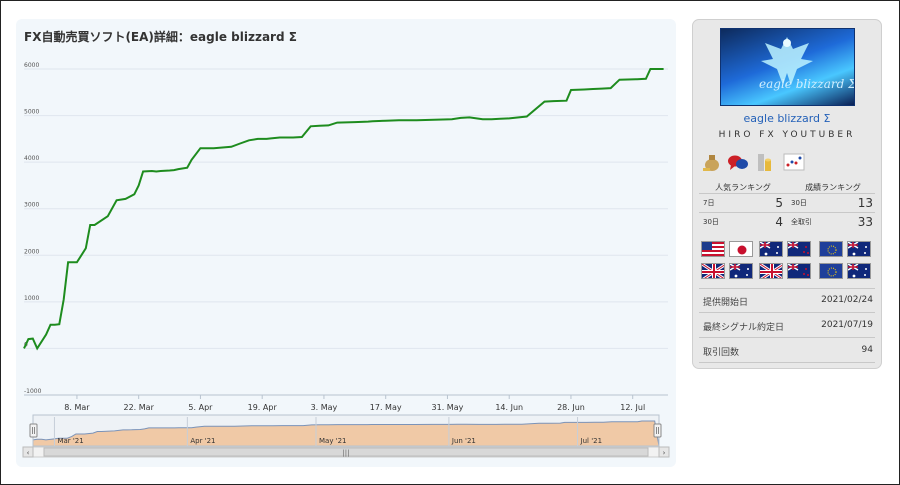 Image resolution: width=900 pixels, height=485 pixels. What do you see at coordinates (713, 249) in the screenshot?
I see `flag-us-icon` at bounding box center [713, 249].